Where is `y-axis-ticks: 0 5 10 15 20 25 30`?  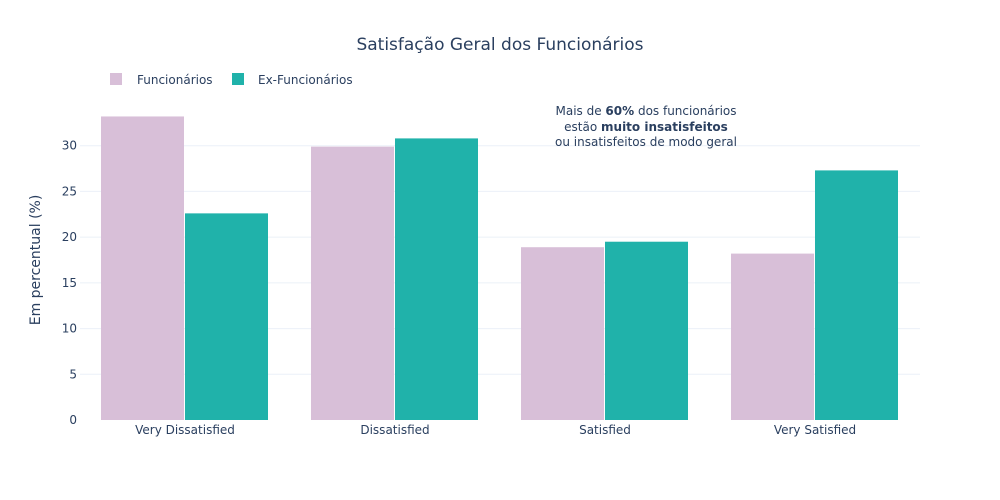
y-axis-ticks: 0 5 10 15 20 25 30 is located at coordinates (69, 283).